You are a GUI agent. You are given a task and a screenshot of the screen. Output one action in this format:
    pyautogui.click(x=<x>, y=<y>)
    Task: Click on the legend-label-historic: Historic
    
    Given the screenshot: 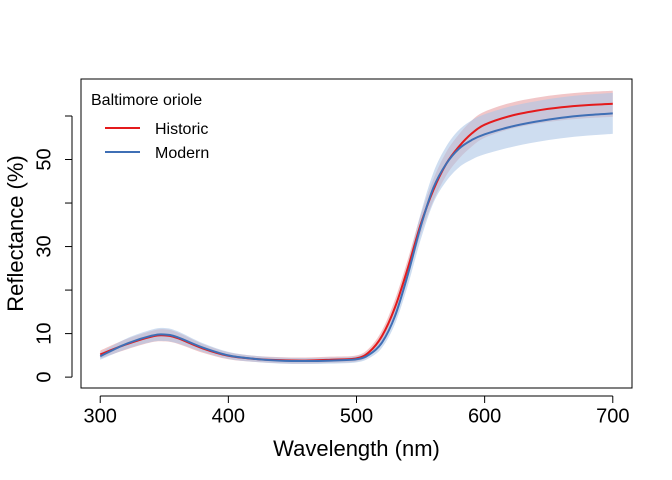 What is the action you would take?
    pyautogui.click(x=181, y=129)
    